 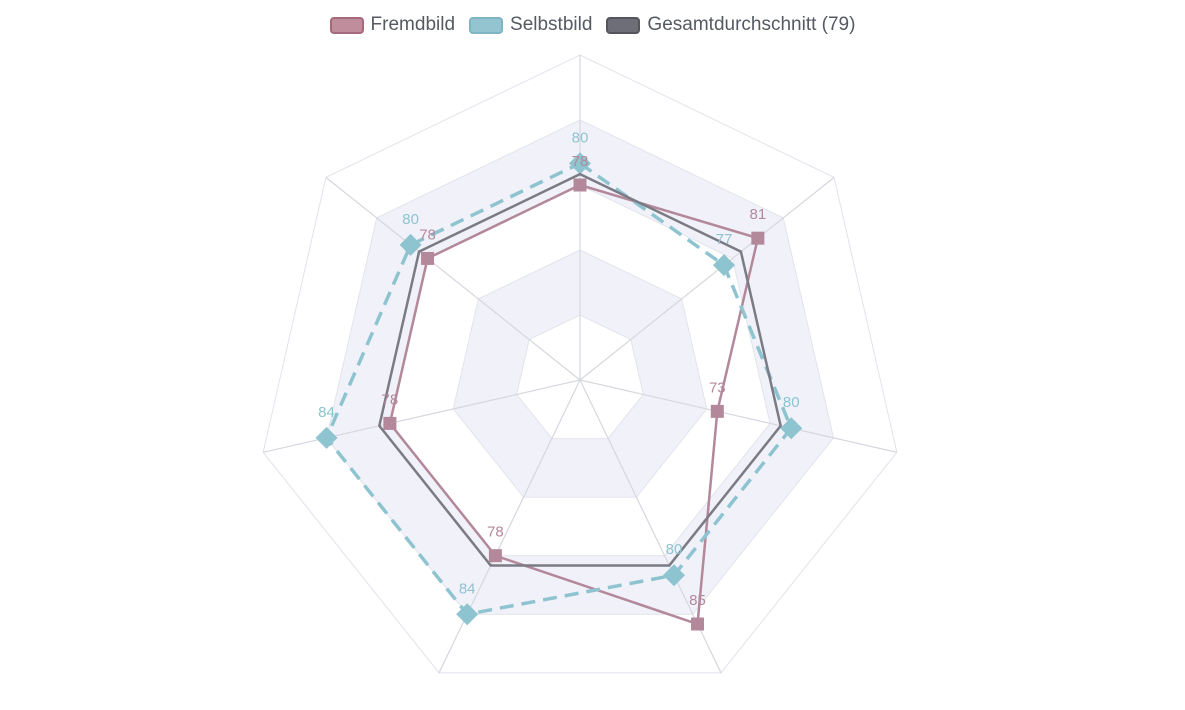 What do you see at coordinates (697, 600) in the screenshot?
I see `value-label-fremdbild-4: 85` at bounding box center [697, 600].